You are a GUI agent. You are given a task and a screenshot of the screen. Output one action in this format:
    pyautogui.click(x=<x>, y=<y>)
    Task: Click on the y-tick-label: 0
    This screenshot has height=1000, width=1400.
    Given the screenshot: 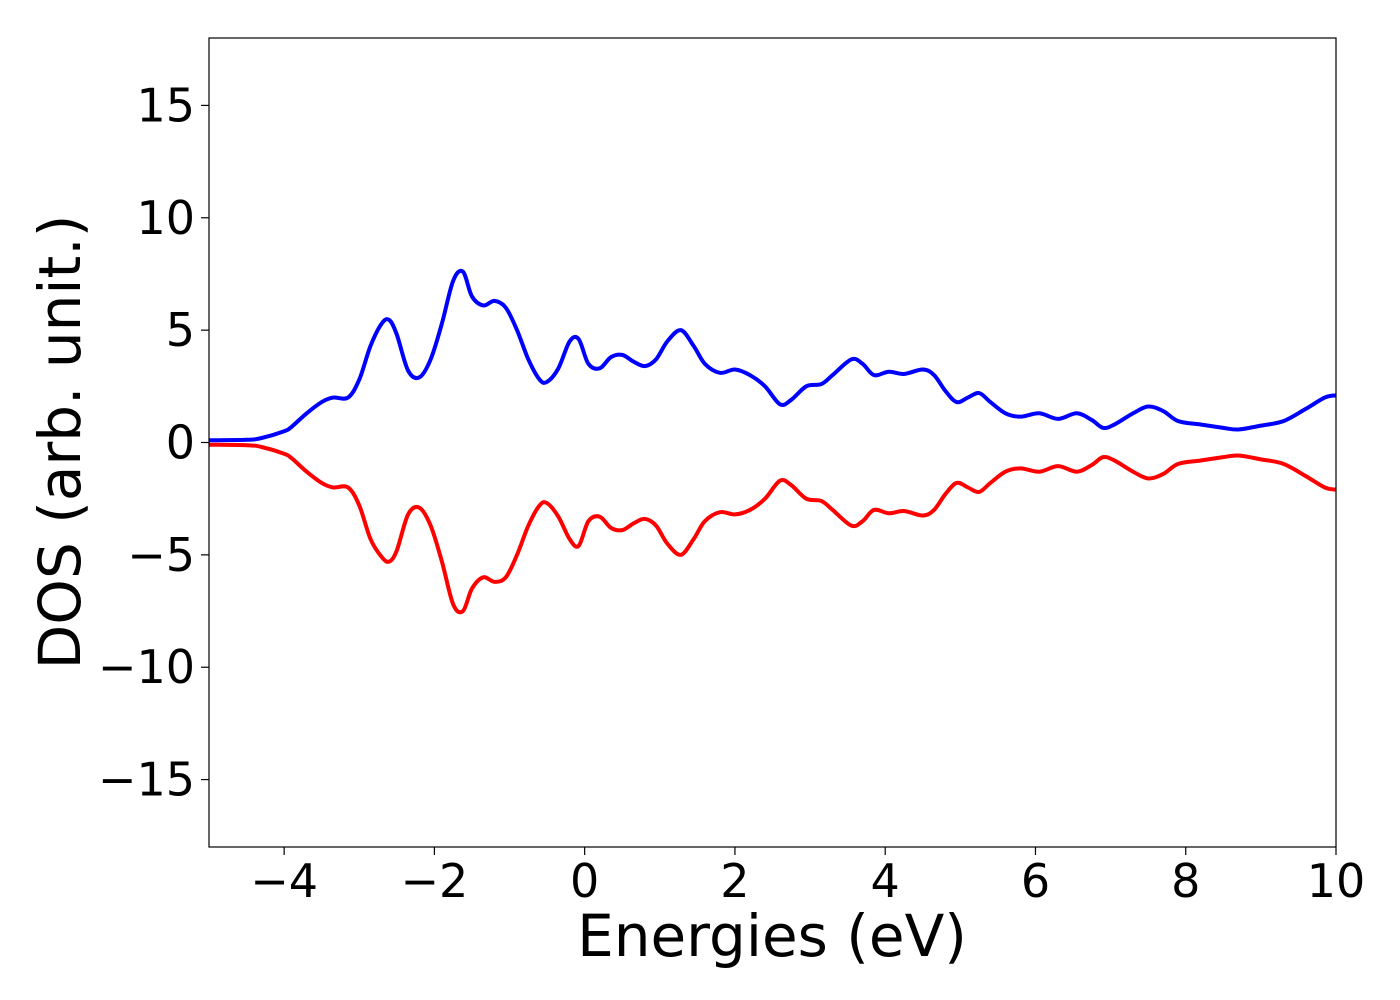 What is the action you would take?
    pyautogui.click(x=180, y=443)
    